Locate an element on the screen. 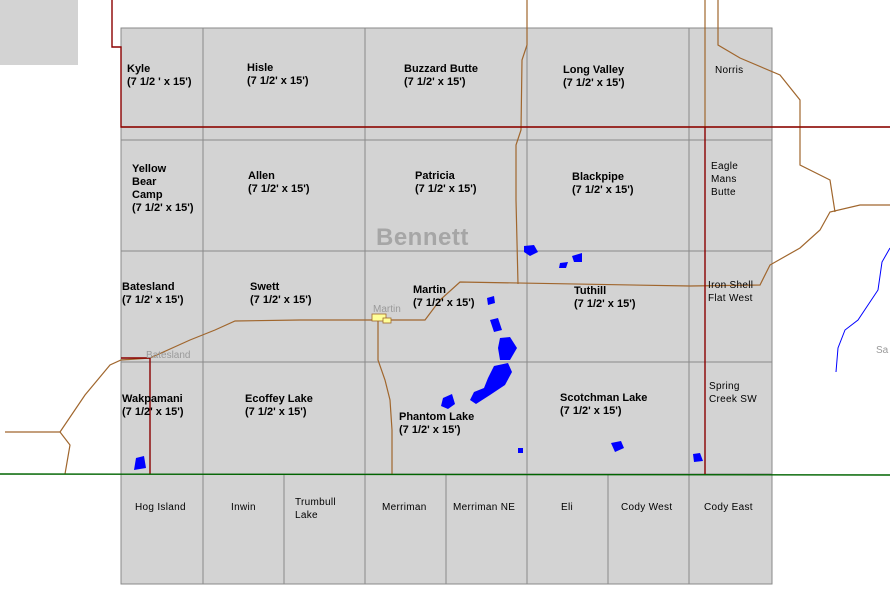 The width and height of the screenshot is (890, 612). quad-blackpipe: Blackpipe (7 1/2' x 15') is located at coordinates (603, 184).